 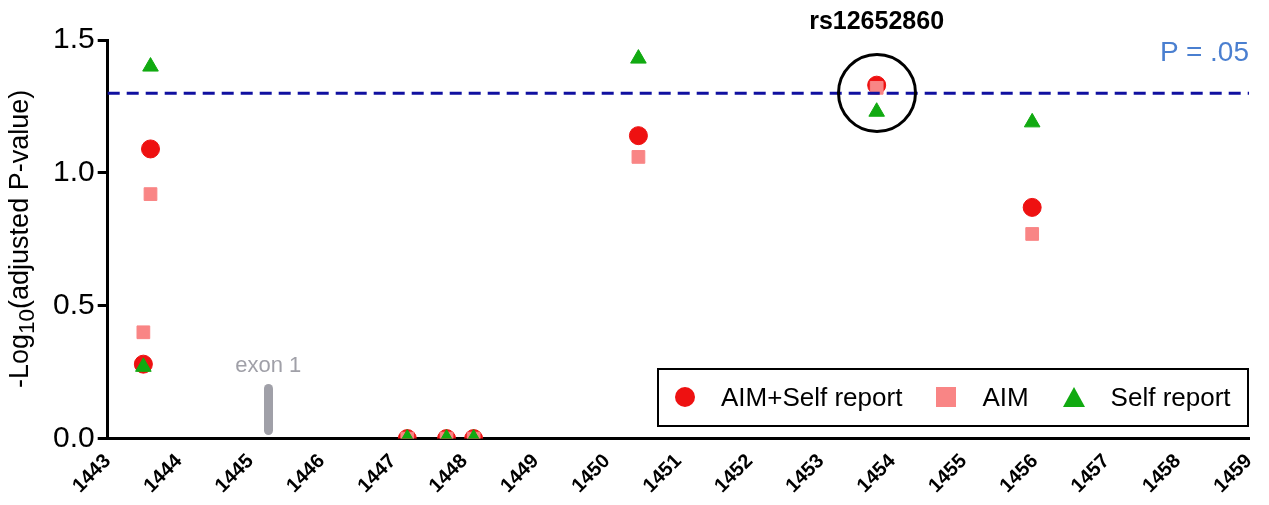 What do you see at coordinates (1205, 51) in the screenshot?
I see `ref-line-label: P = .05` at bounding box center [1205, 51].